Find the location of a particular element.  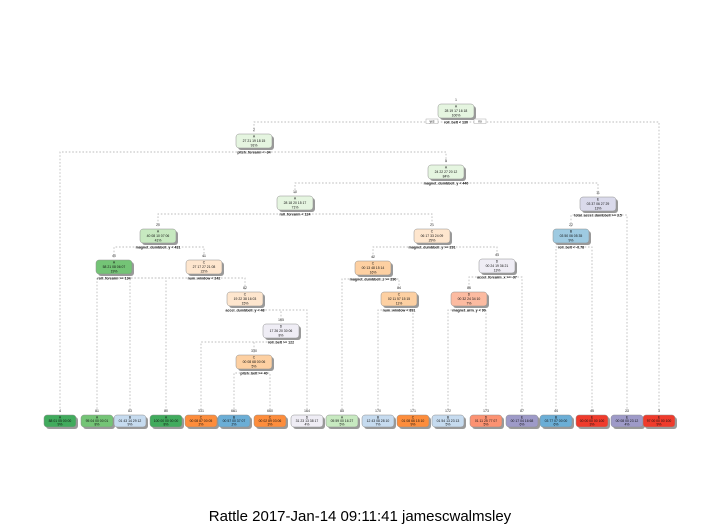

node-number: 170 is located at coordinates (378, 411).